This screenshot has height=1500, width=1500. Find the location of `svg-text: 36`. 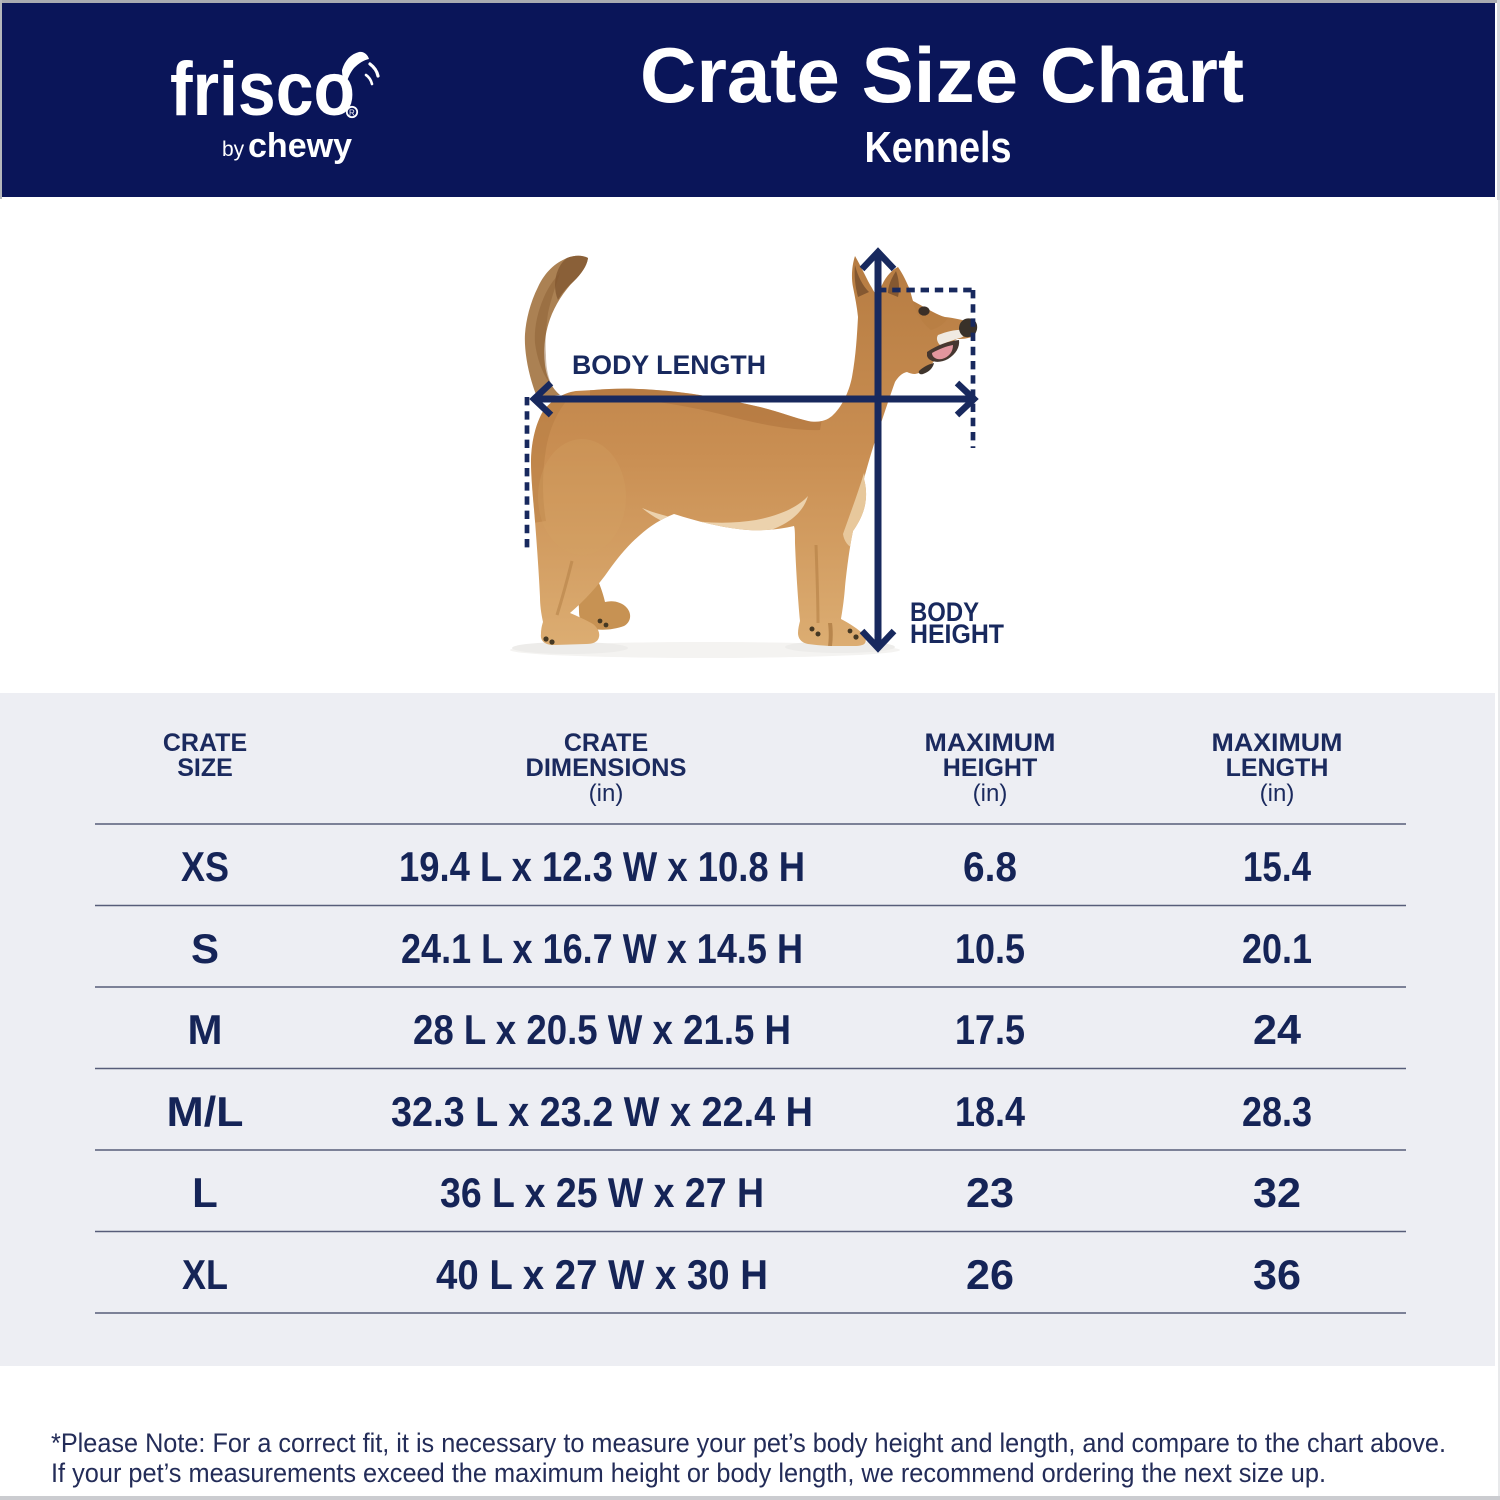

svg-text: 36 is located at coordinates (1277, 1274).